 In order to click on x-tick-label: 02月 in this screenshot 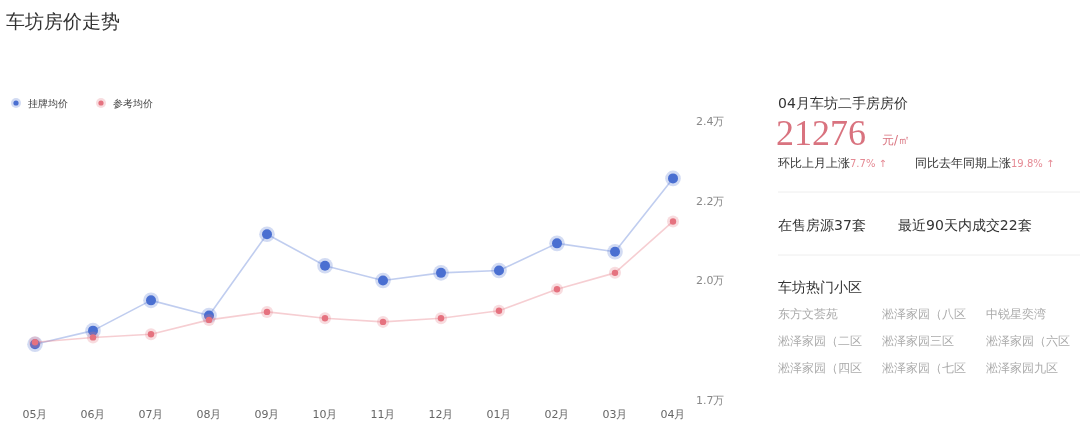, I will do `click(557, 414)`.